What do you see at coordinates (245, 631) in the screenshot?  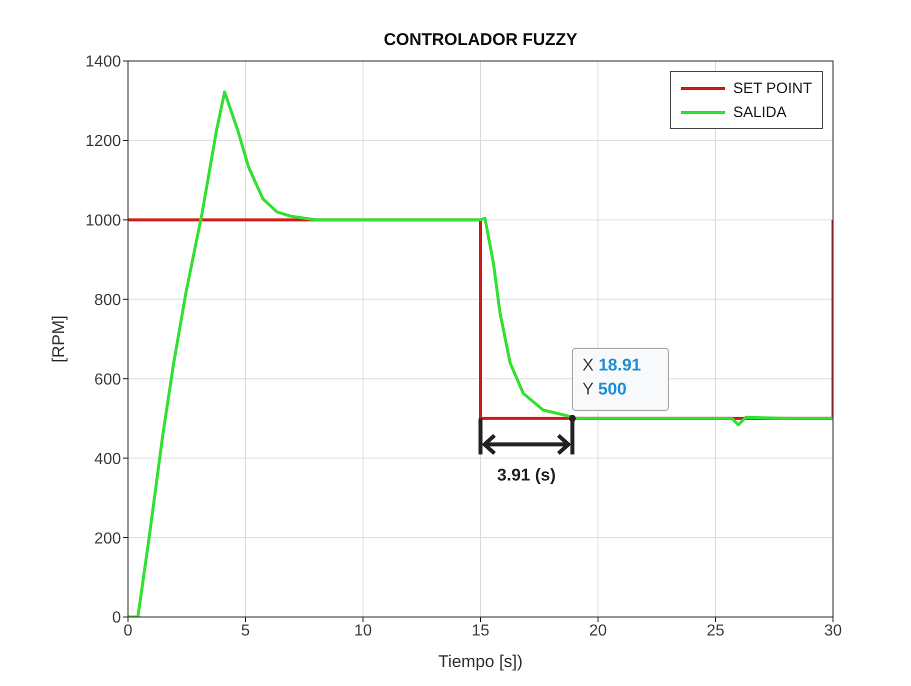 I see `x-tick-label: 5` at bounding box center [245, 631].